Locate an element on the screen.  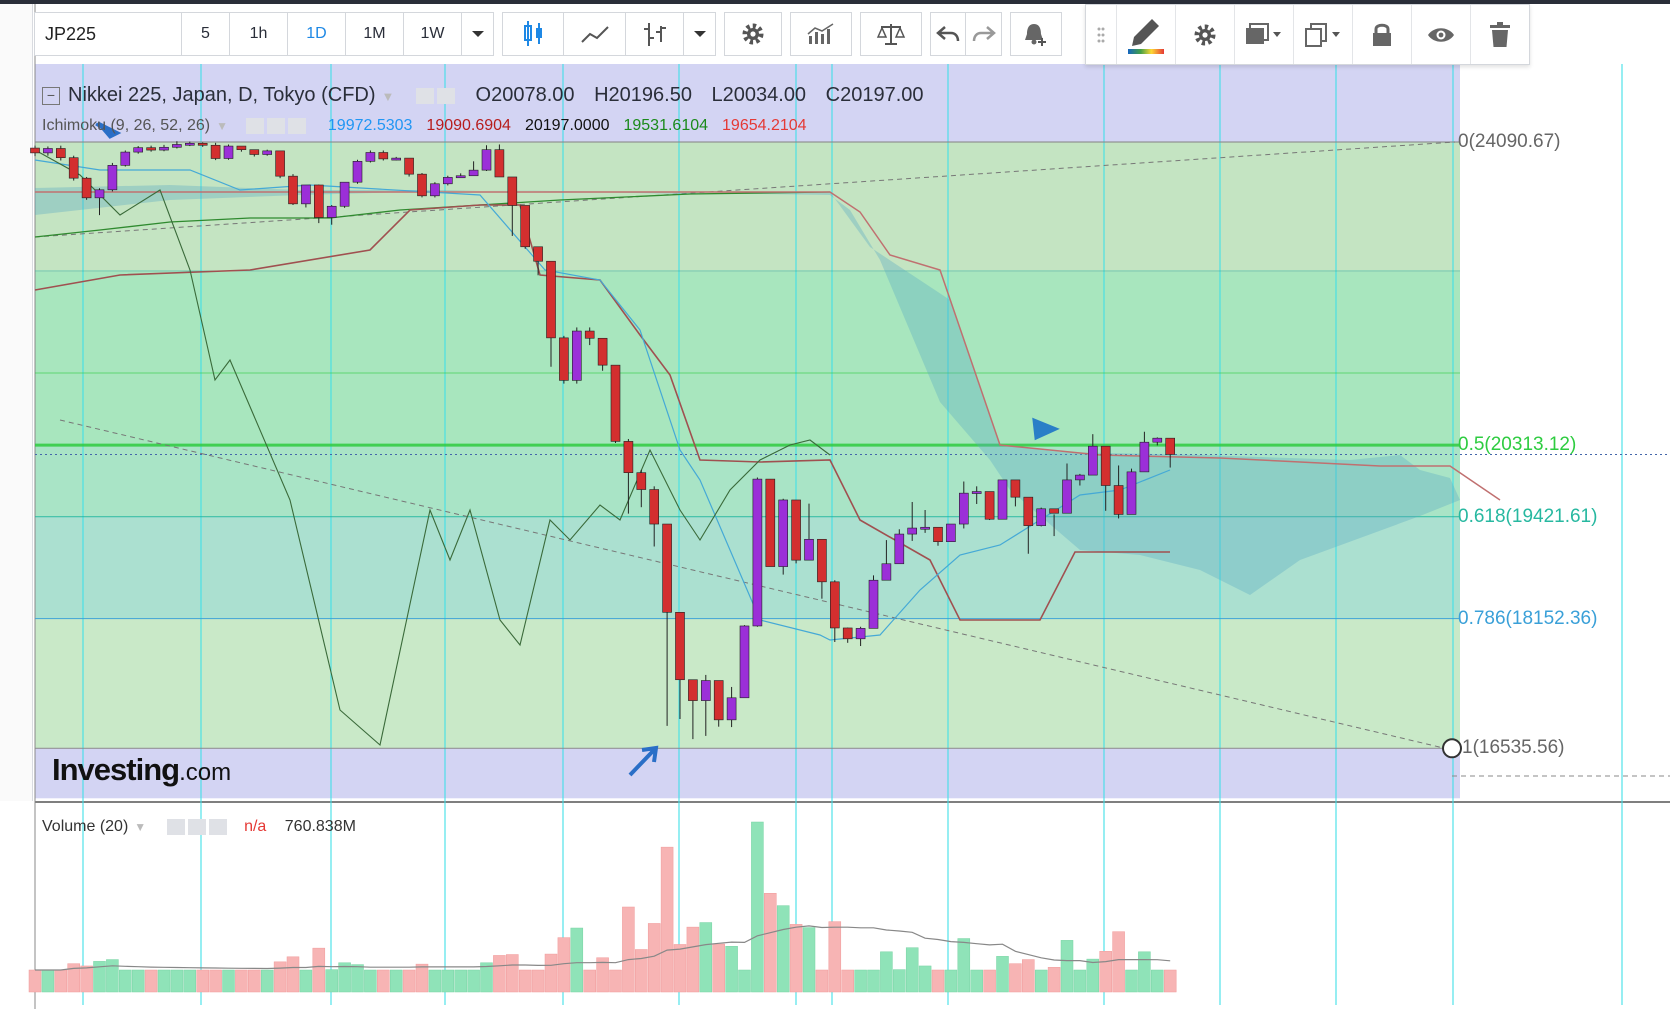
legend-visibility-icons is located at coordinates (436, 95).